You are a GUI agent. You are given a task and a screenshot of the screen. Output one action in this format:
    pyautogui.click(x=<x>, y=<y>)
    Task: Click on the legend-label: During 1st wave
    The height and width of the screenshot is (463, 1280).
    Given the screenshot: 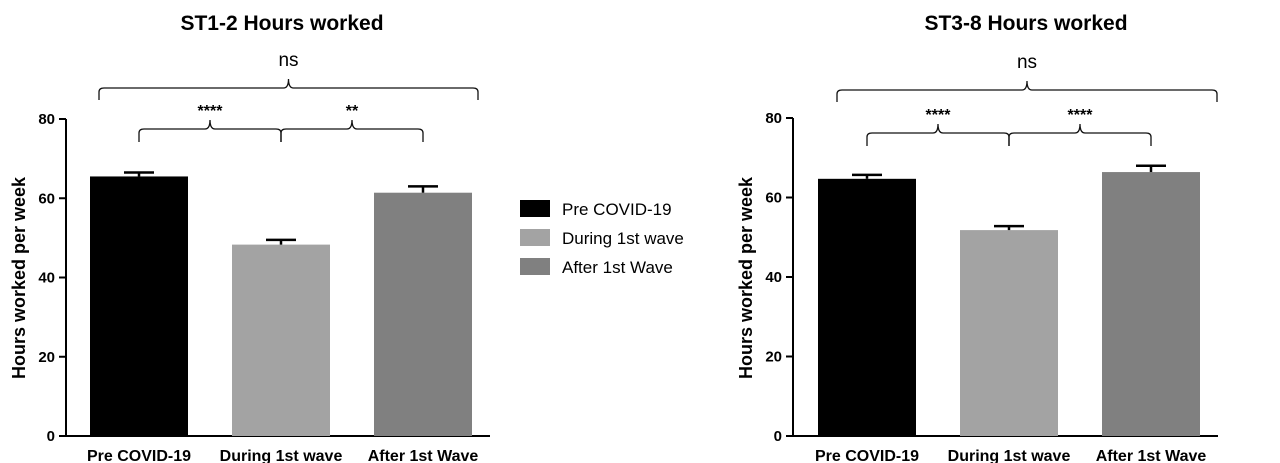 What is the action you would take?
    pyautogui.click(x=623, y=238)
    